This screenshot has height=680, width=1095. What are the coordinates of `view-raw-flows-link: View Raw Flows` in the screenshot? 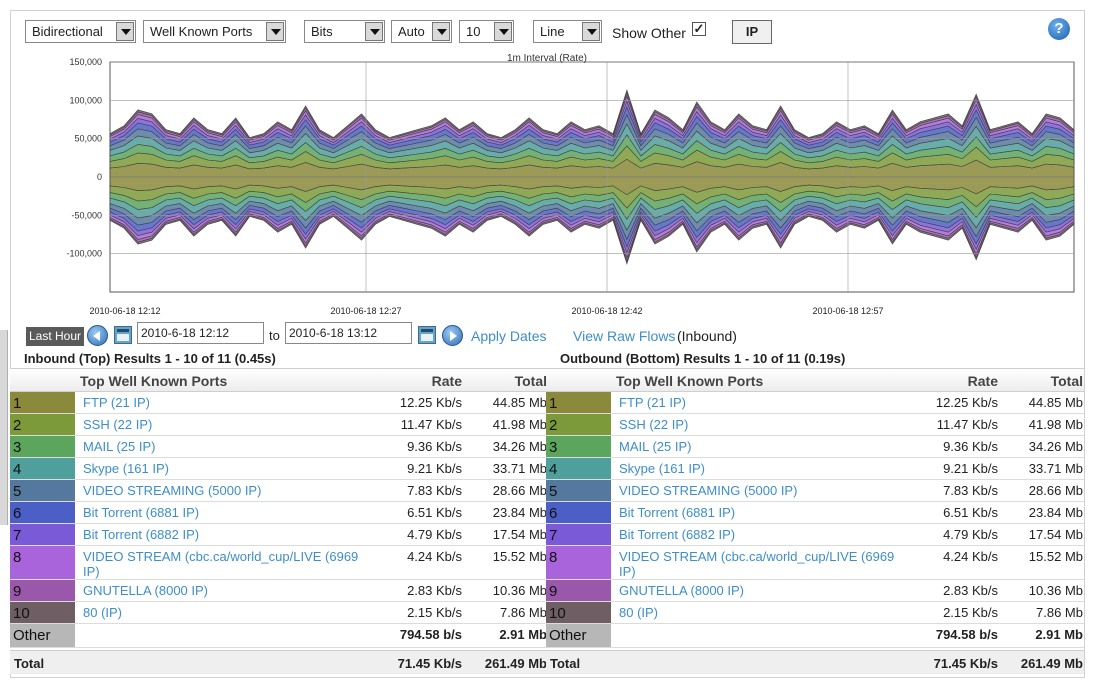 It's located at (624, 336).